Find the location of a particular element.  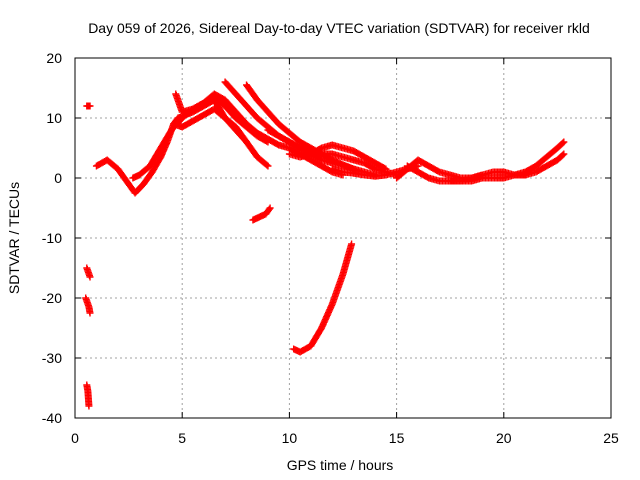

series-s13 is located at coordinates (539, 158).